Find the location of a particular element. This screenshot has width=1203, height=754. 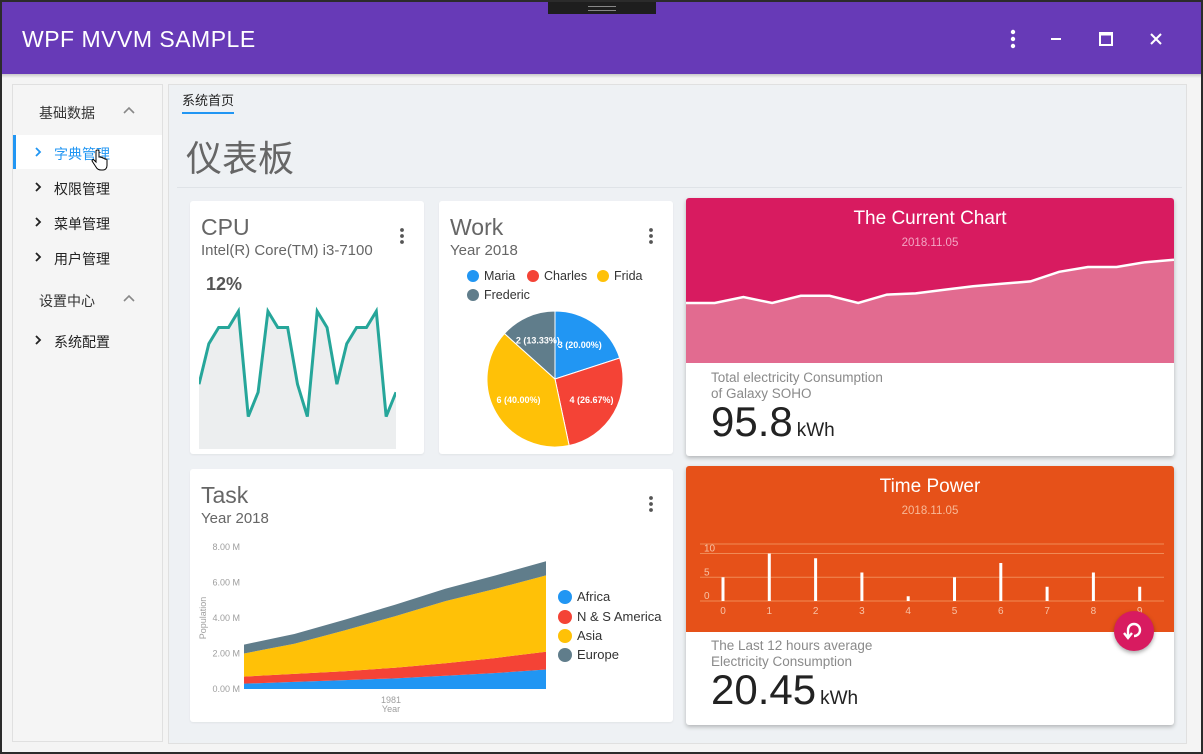

title-bar: WPF MVVM SAMPLE is located at coordinates (601, 38).